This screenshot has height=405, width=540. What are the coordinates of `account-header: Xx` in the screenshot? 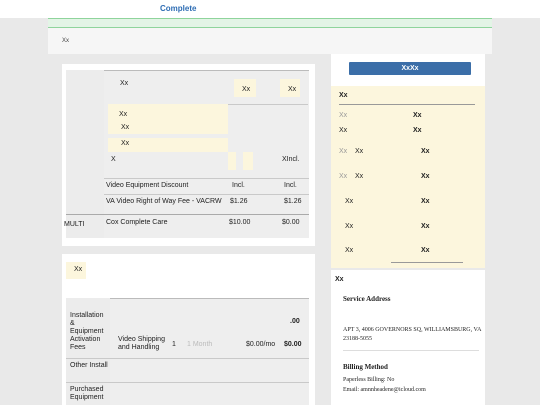 It's located at (339, 279).